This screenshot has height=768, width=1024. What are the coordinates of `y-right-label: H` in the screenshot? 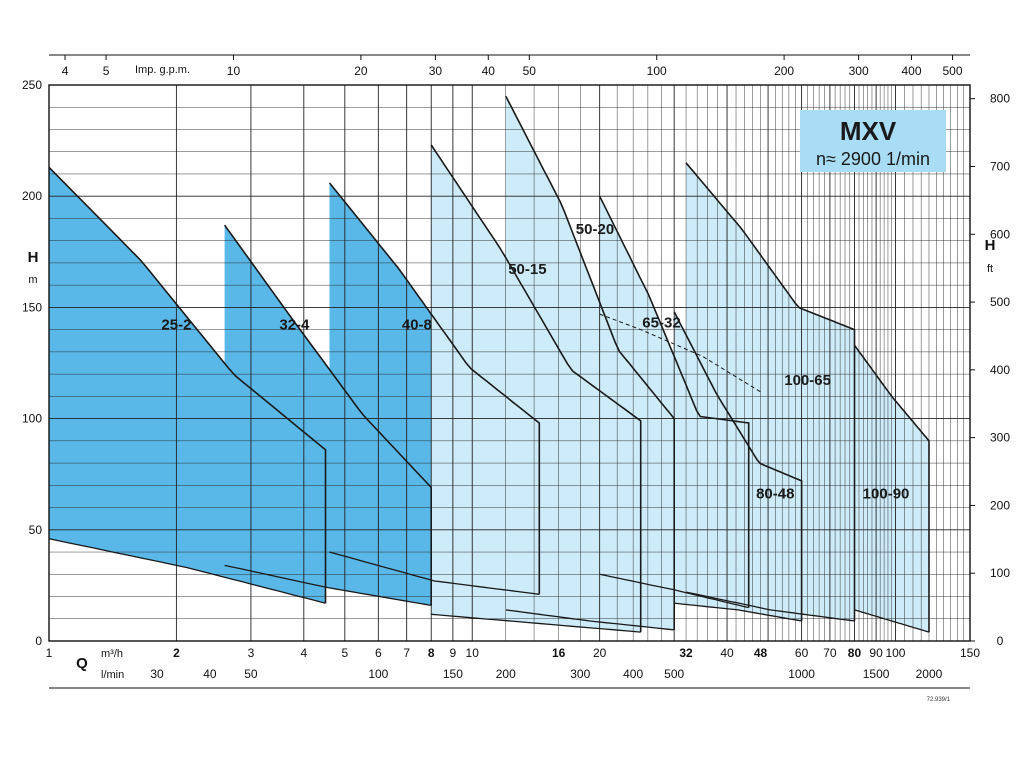 It's located at (990, 245).